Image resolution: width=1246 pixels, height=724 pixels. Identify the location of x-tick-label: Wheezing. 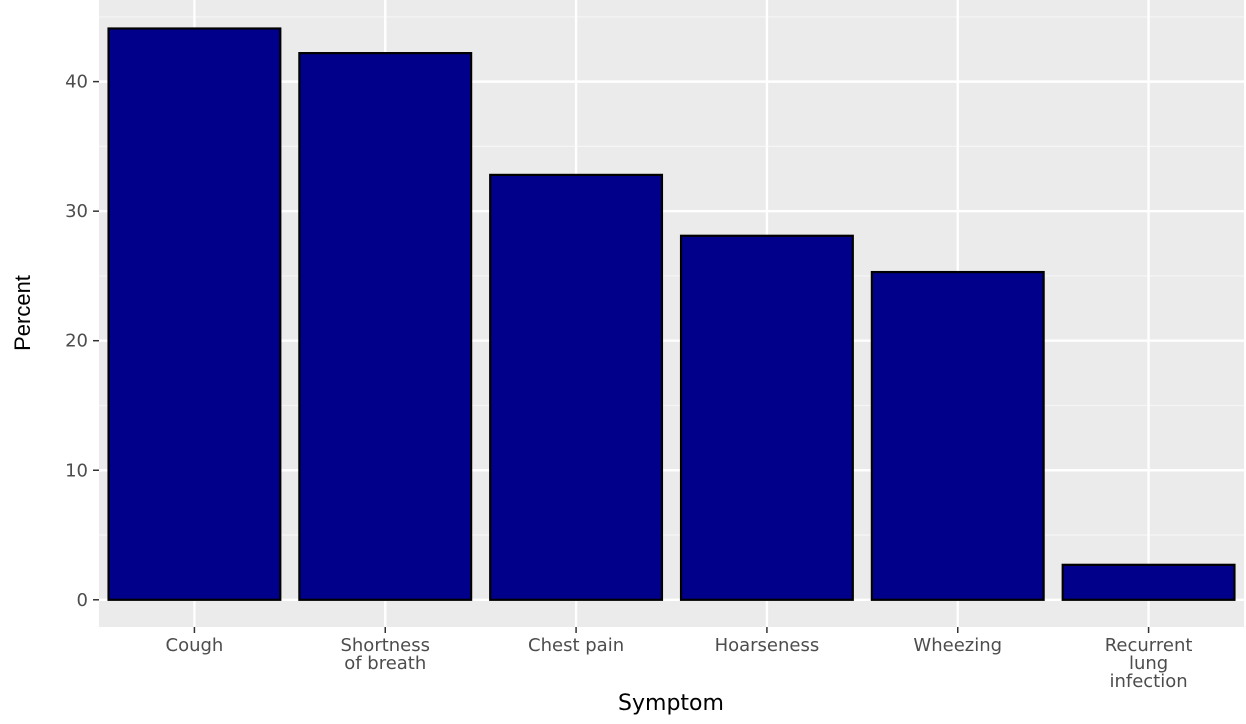
(957, 645).